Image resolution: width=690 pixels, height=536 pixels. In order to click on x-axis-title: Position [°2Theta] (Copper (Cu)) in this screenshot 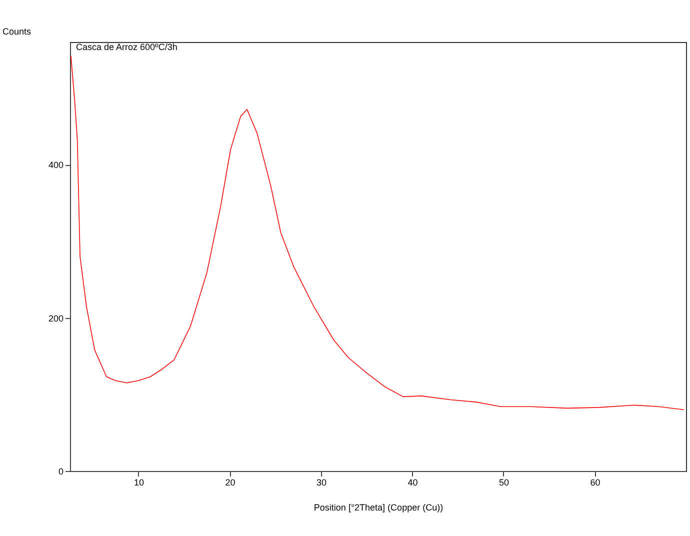, I will do `click(379, 507)`.